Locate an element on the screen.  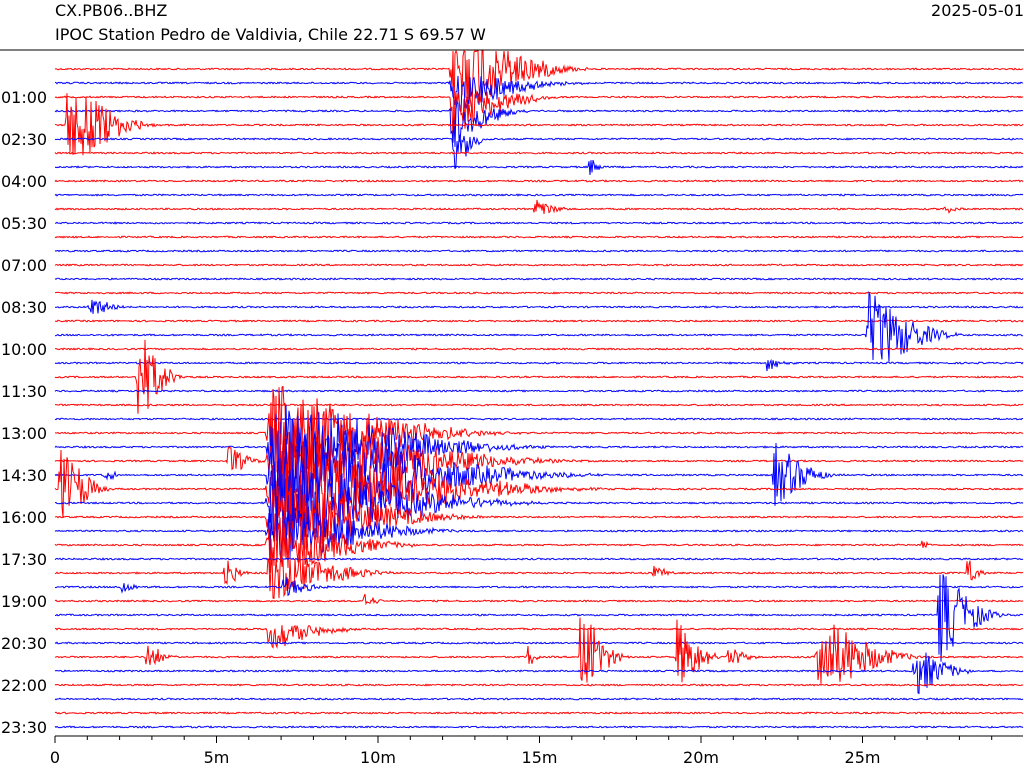
x-tick-label: 10m is located at coordinates (378, 757).